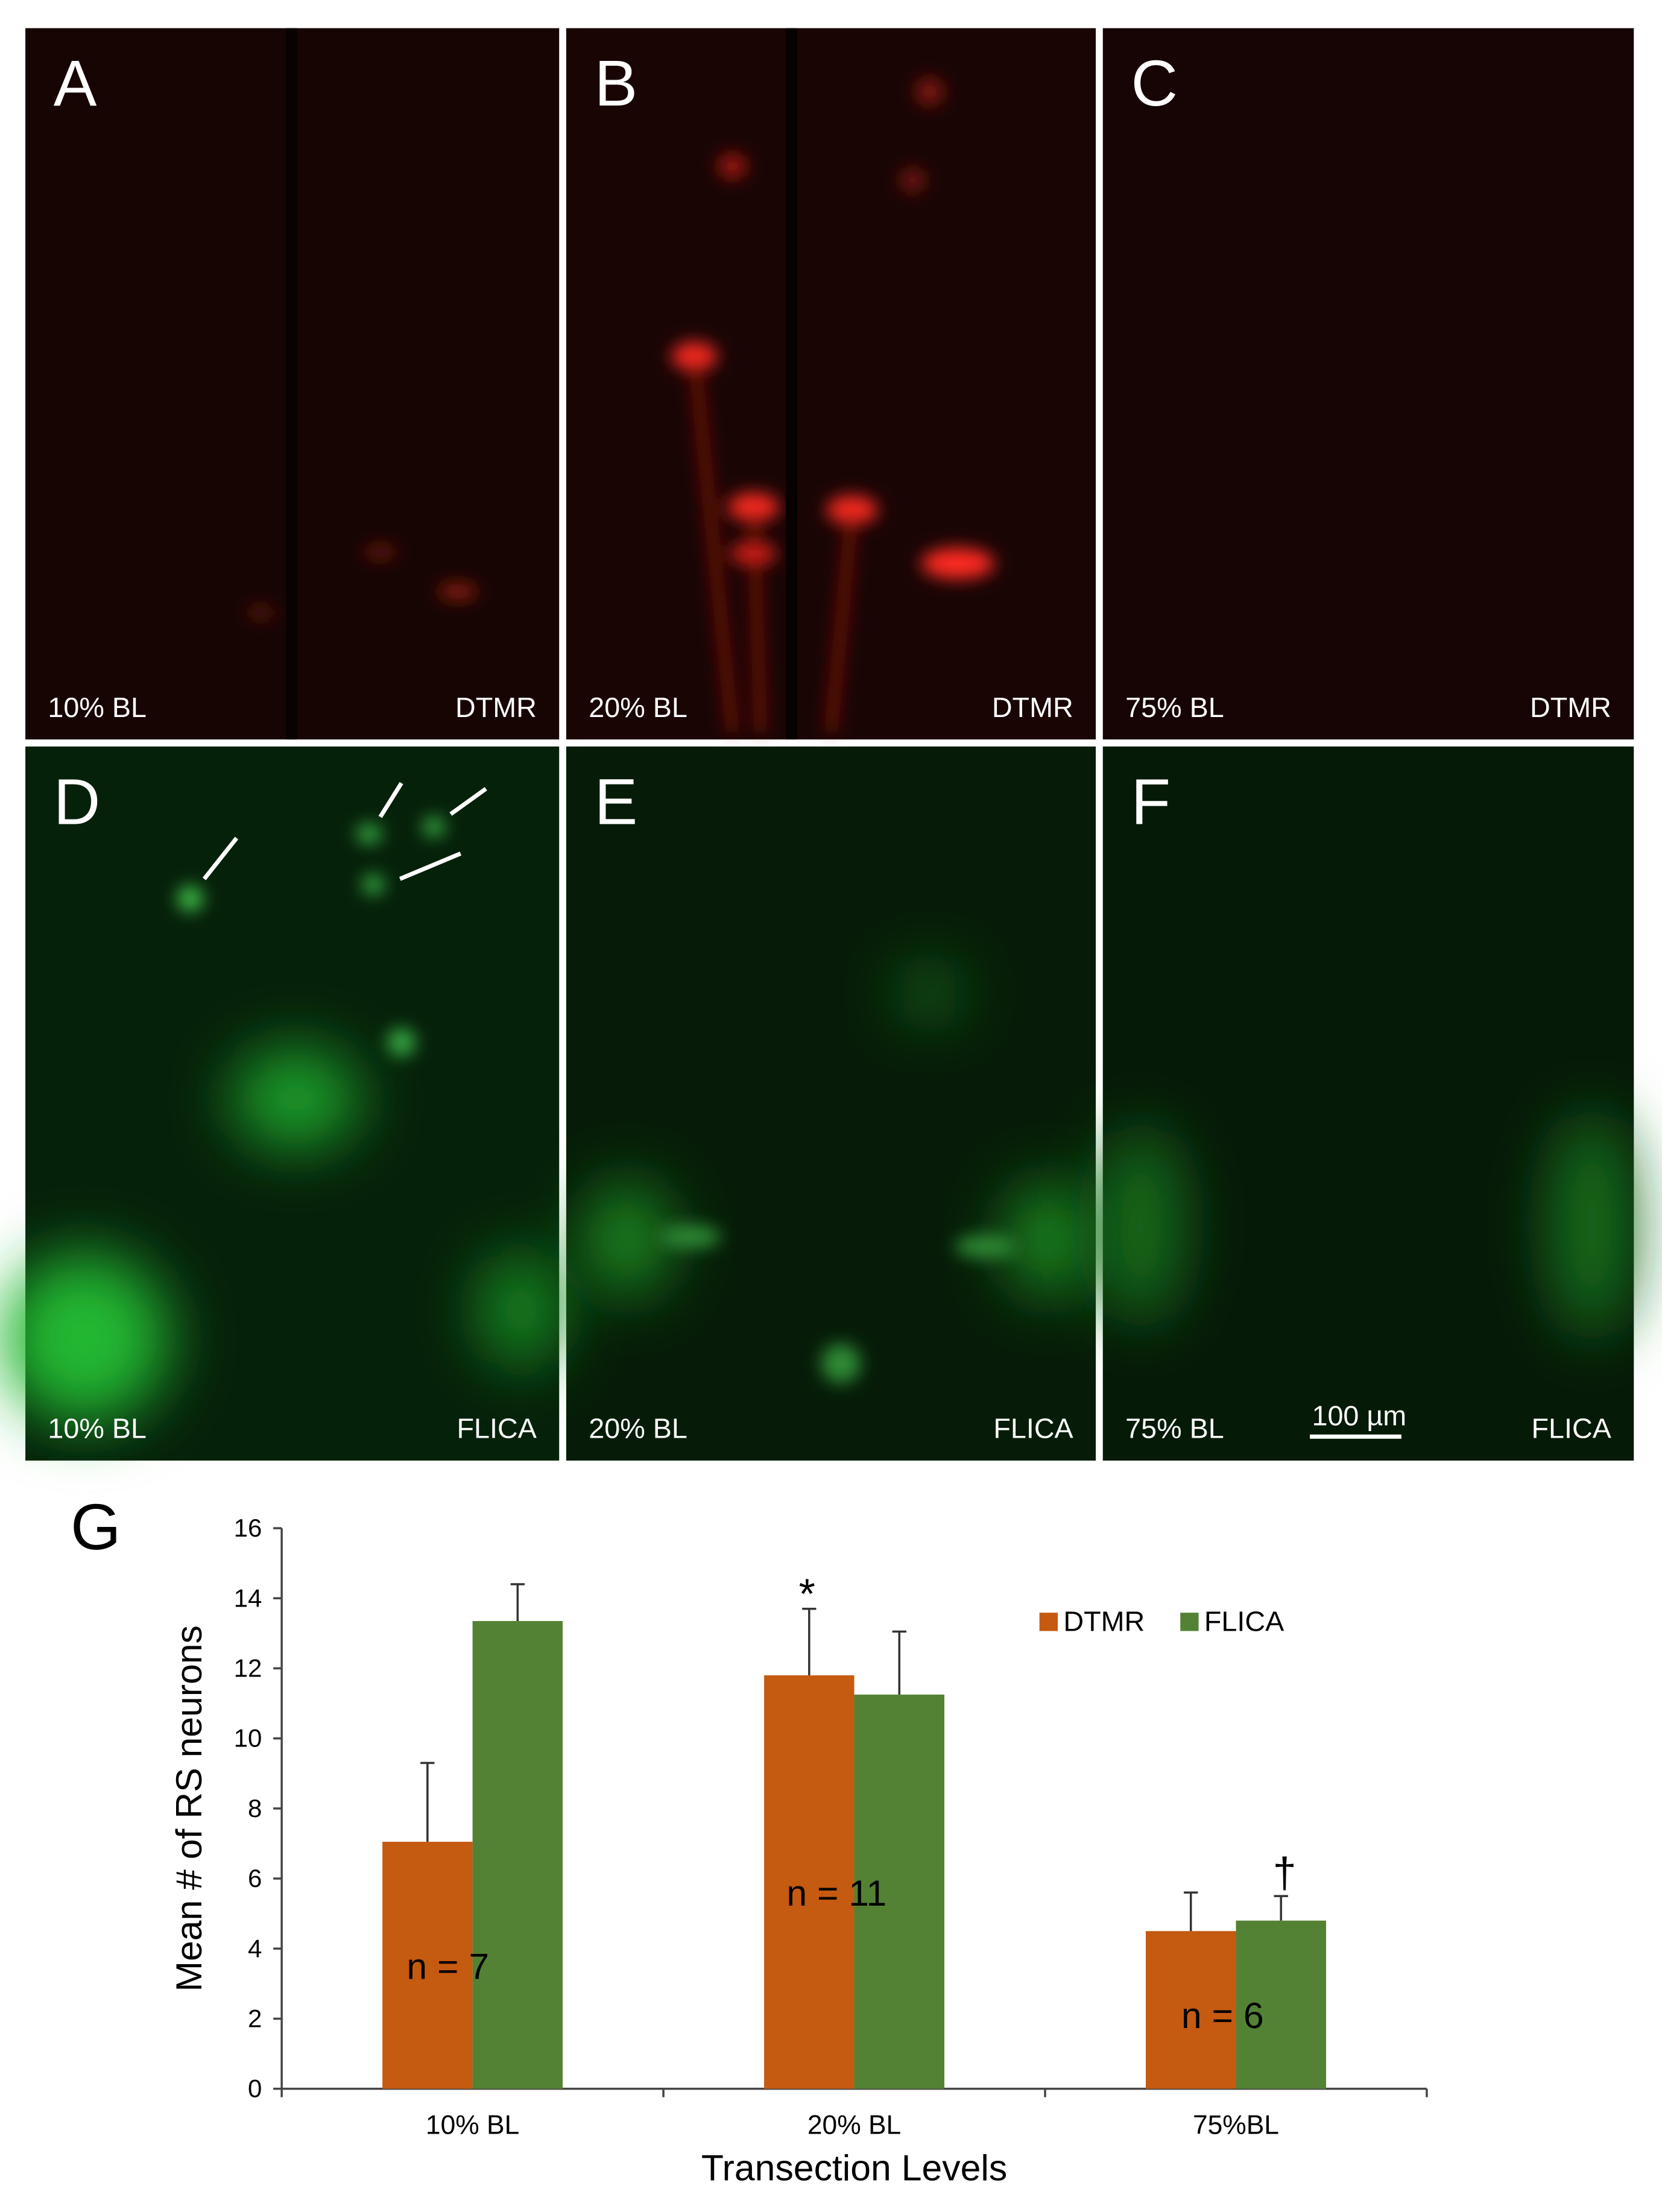 Image resolution: width=1662 pixels, height=2212 pixels. What do you see at coordinates (75, 83) in the screenshot?
I see `panel-letter: A` at bounding box center [75, 83].